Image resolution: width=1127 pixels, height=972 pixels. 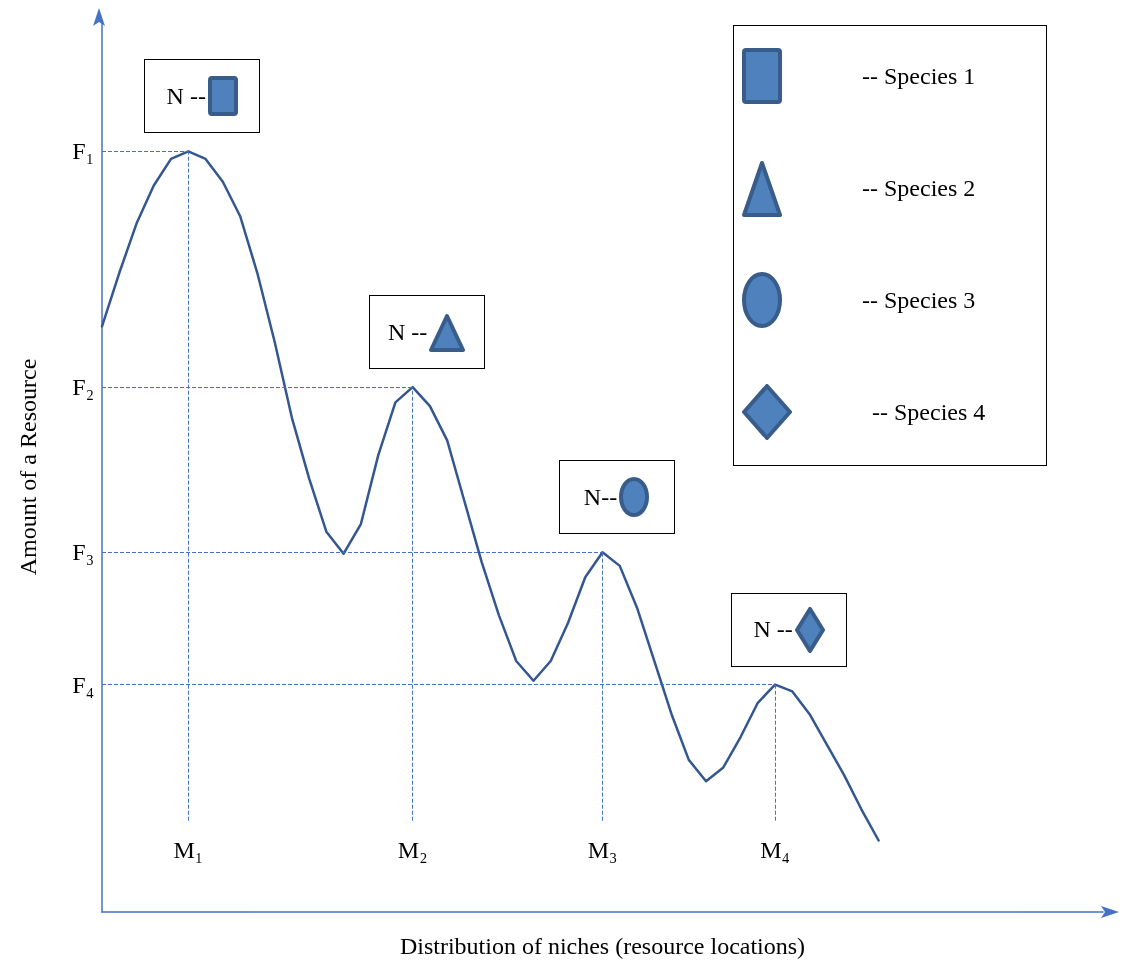 What do you see at coordinates (28, 467) in the screenshot?
I see `y-axis-title: Amount of a Resource` at bounding box center [28, 467].